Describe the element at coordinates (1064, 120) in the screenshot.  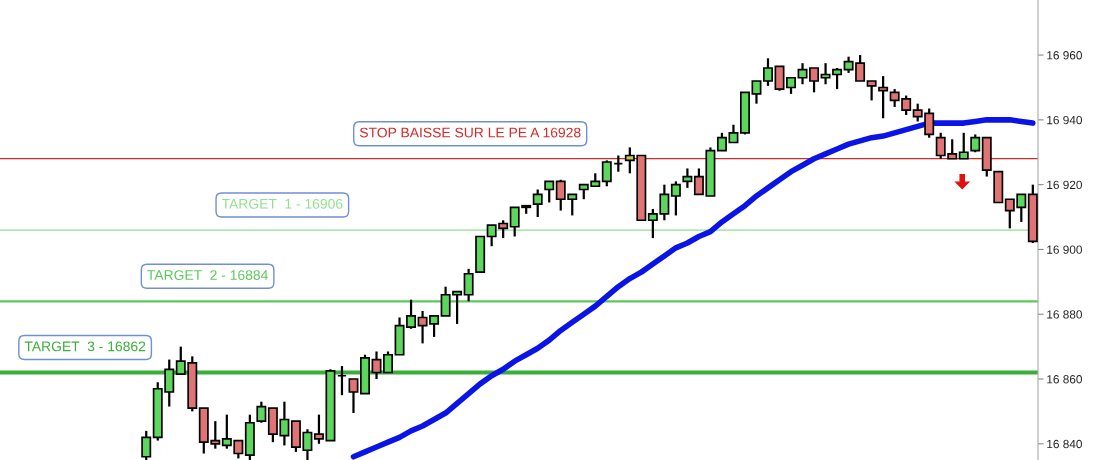
I see `y-tick-label: 16 940` at that location.